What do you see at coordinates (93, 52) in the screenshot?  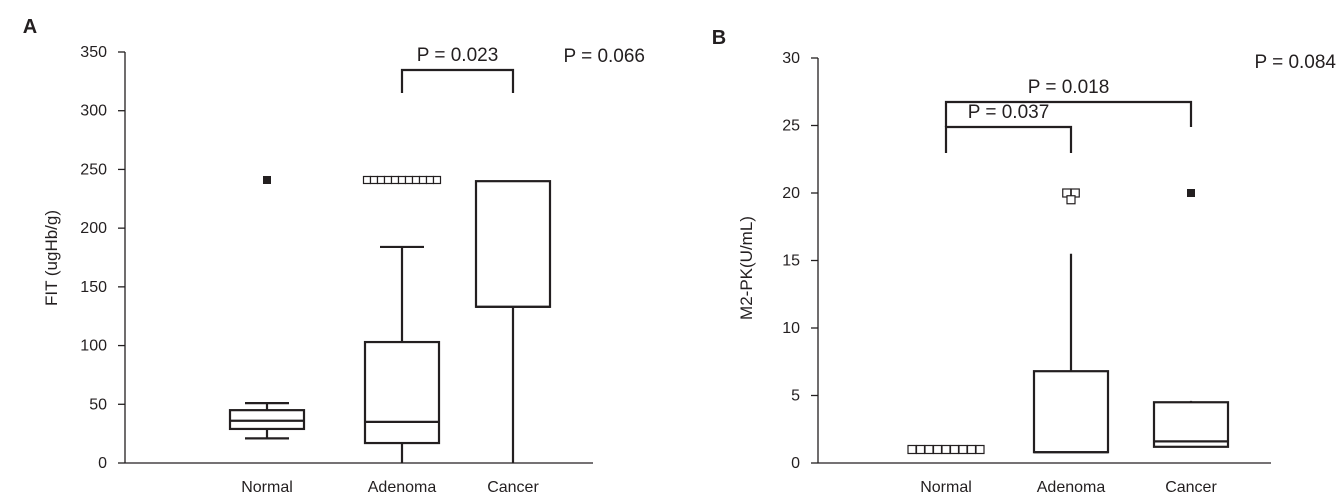 I see `y-tick-label: 350` at bounding box center [93, 52].